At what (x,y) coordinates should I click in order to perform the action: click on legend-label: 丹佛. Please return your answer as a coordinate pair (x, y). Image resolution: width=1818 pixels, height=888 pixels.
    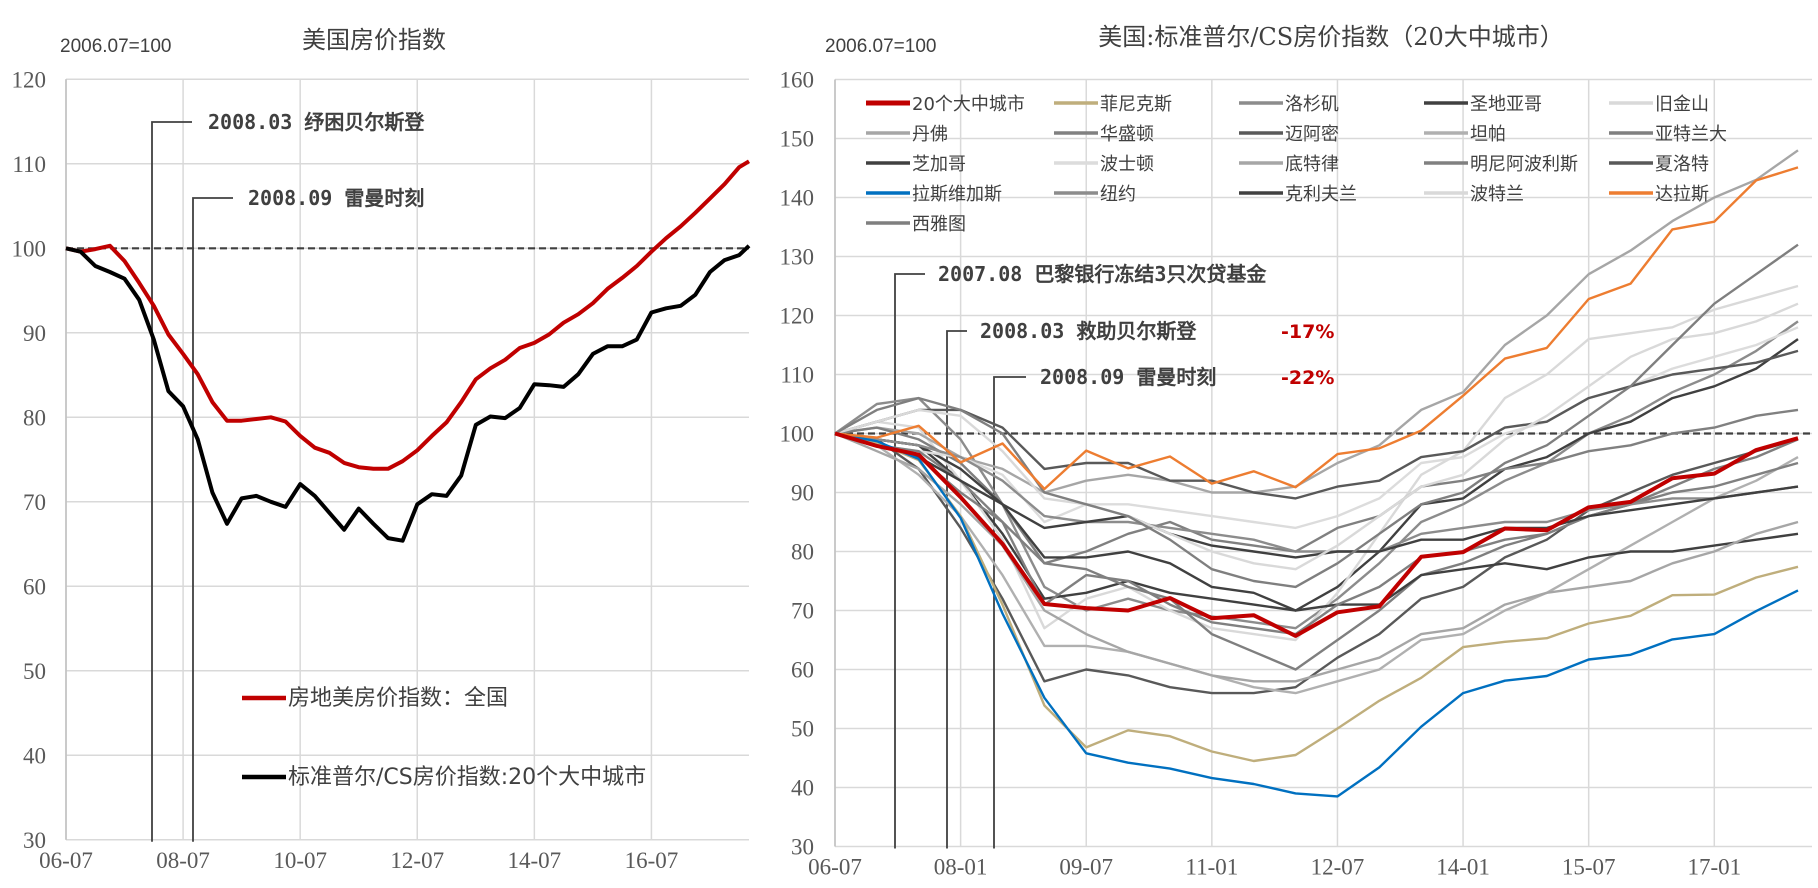
    Looking at the image, I should click on (930, 134).